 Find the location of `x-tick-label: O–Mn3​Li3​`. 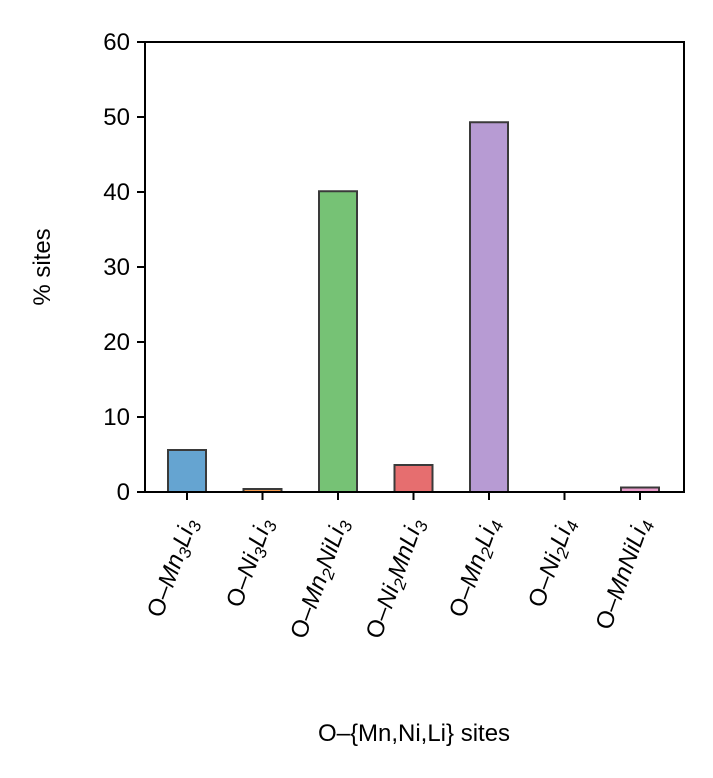

x-tick-label: O–Mn3​Li3​ is located at coordinates (174, 568).